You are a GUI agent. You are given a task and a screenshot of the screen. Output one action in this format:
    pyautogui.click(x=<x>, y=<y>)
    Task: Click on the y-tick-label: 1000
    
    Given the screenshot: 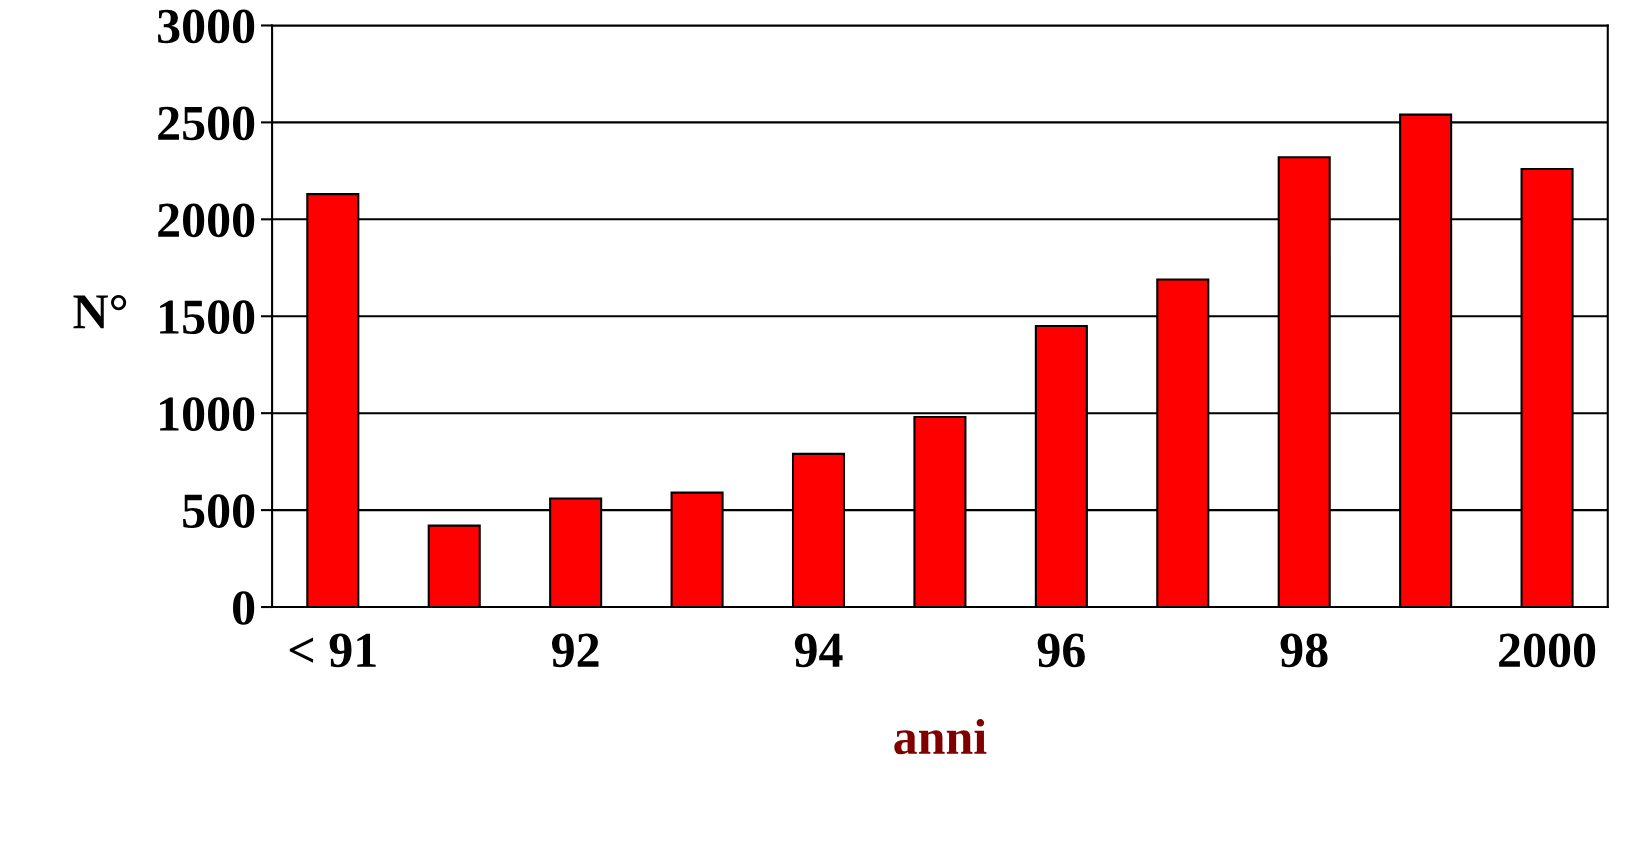 What is the action you would take?
    pyautogui.click(x=207, y=414)
    